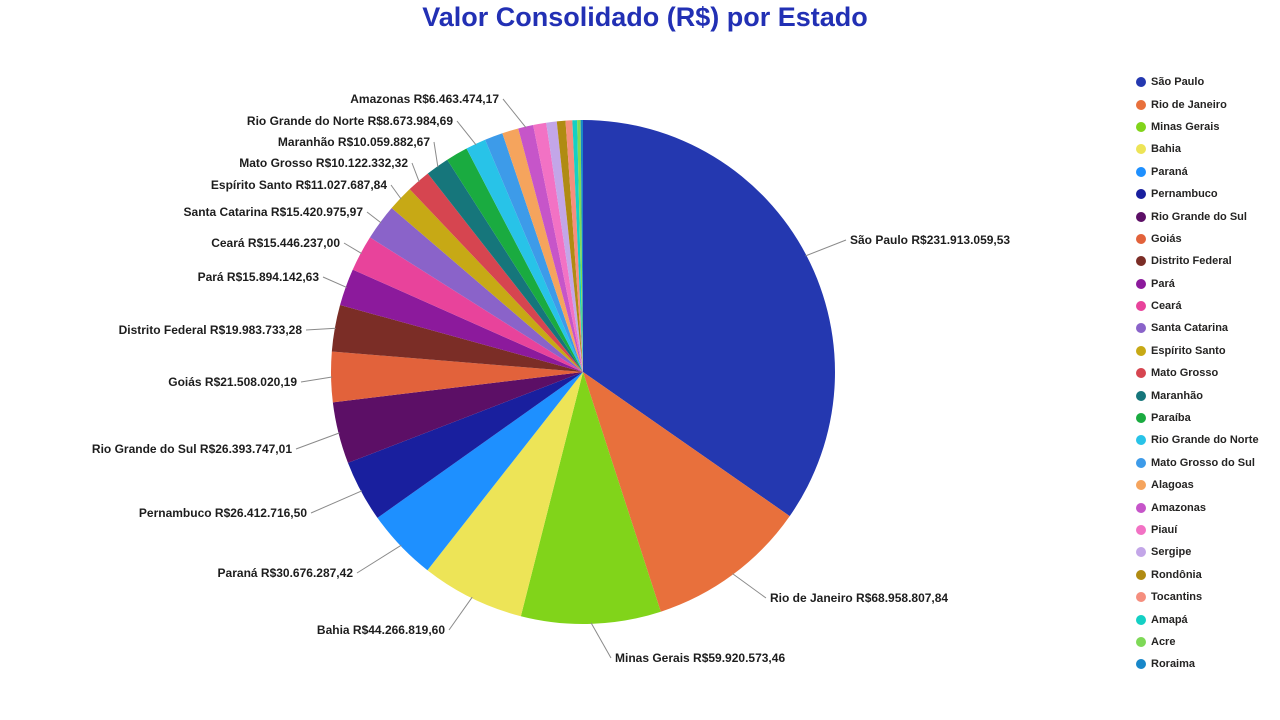  What do you see at coordinates (1203, 462) in the screenshot?
I see `legend-label: Mato Grosso do Sul` at bounding box center [1203, 462].